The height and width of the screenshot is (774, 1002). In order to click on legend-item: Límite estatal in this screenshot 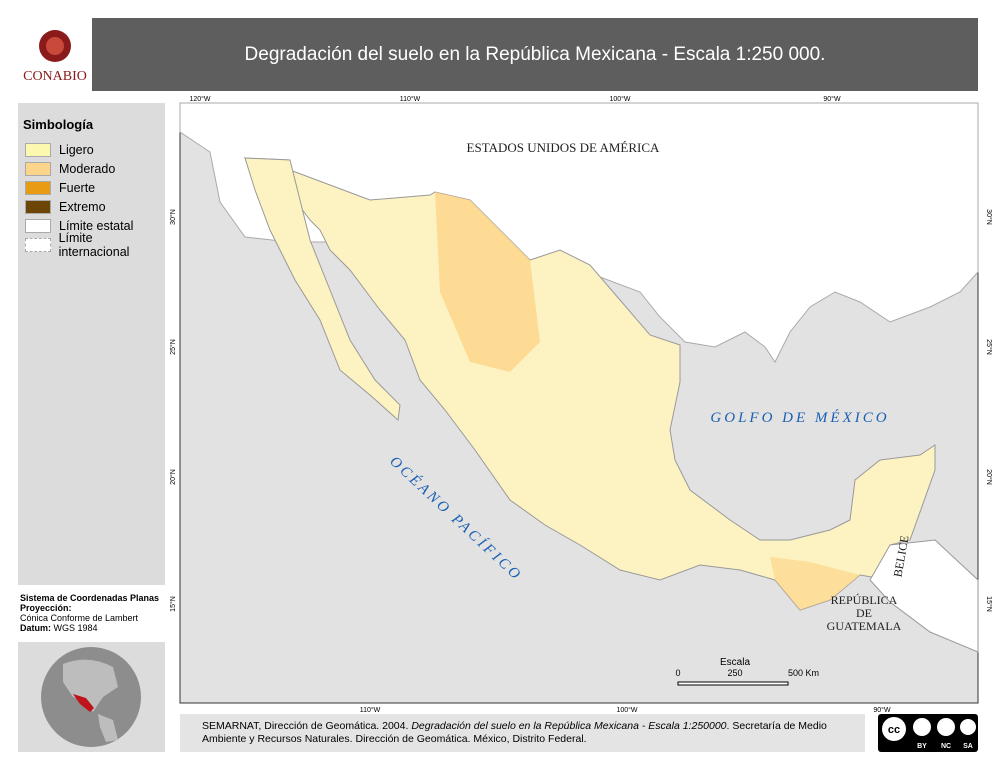, I will do `click(91, 225)`.